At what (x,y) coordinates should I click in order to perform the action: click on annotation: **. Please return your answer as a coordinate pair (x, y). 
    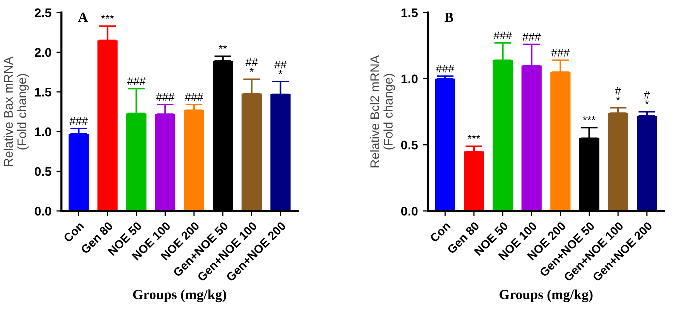
    Looking at the image, I should click on (223, 47).